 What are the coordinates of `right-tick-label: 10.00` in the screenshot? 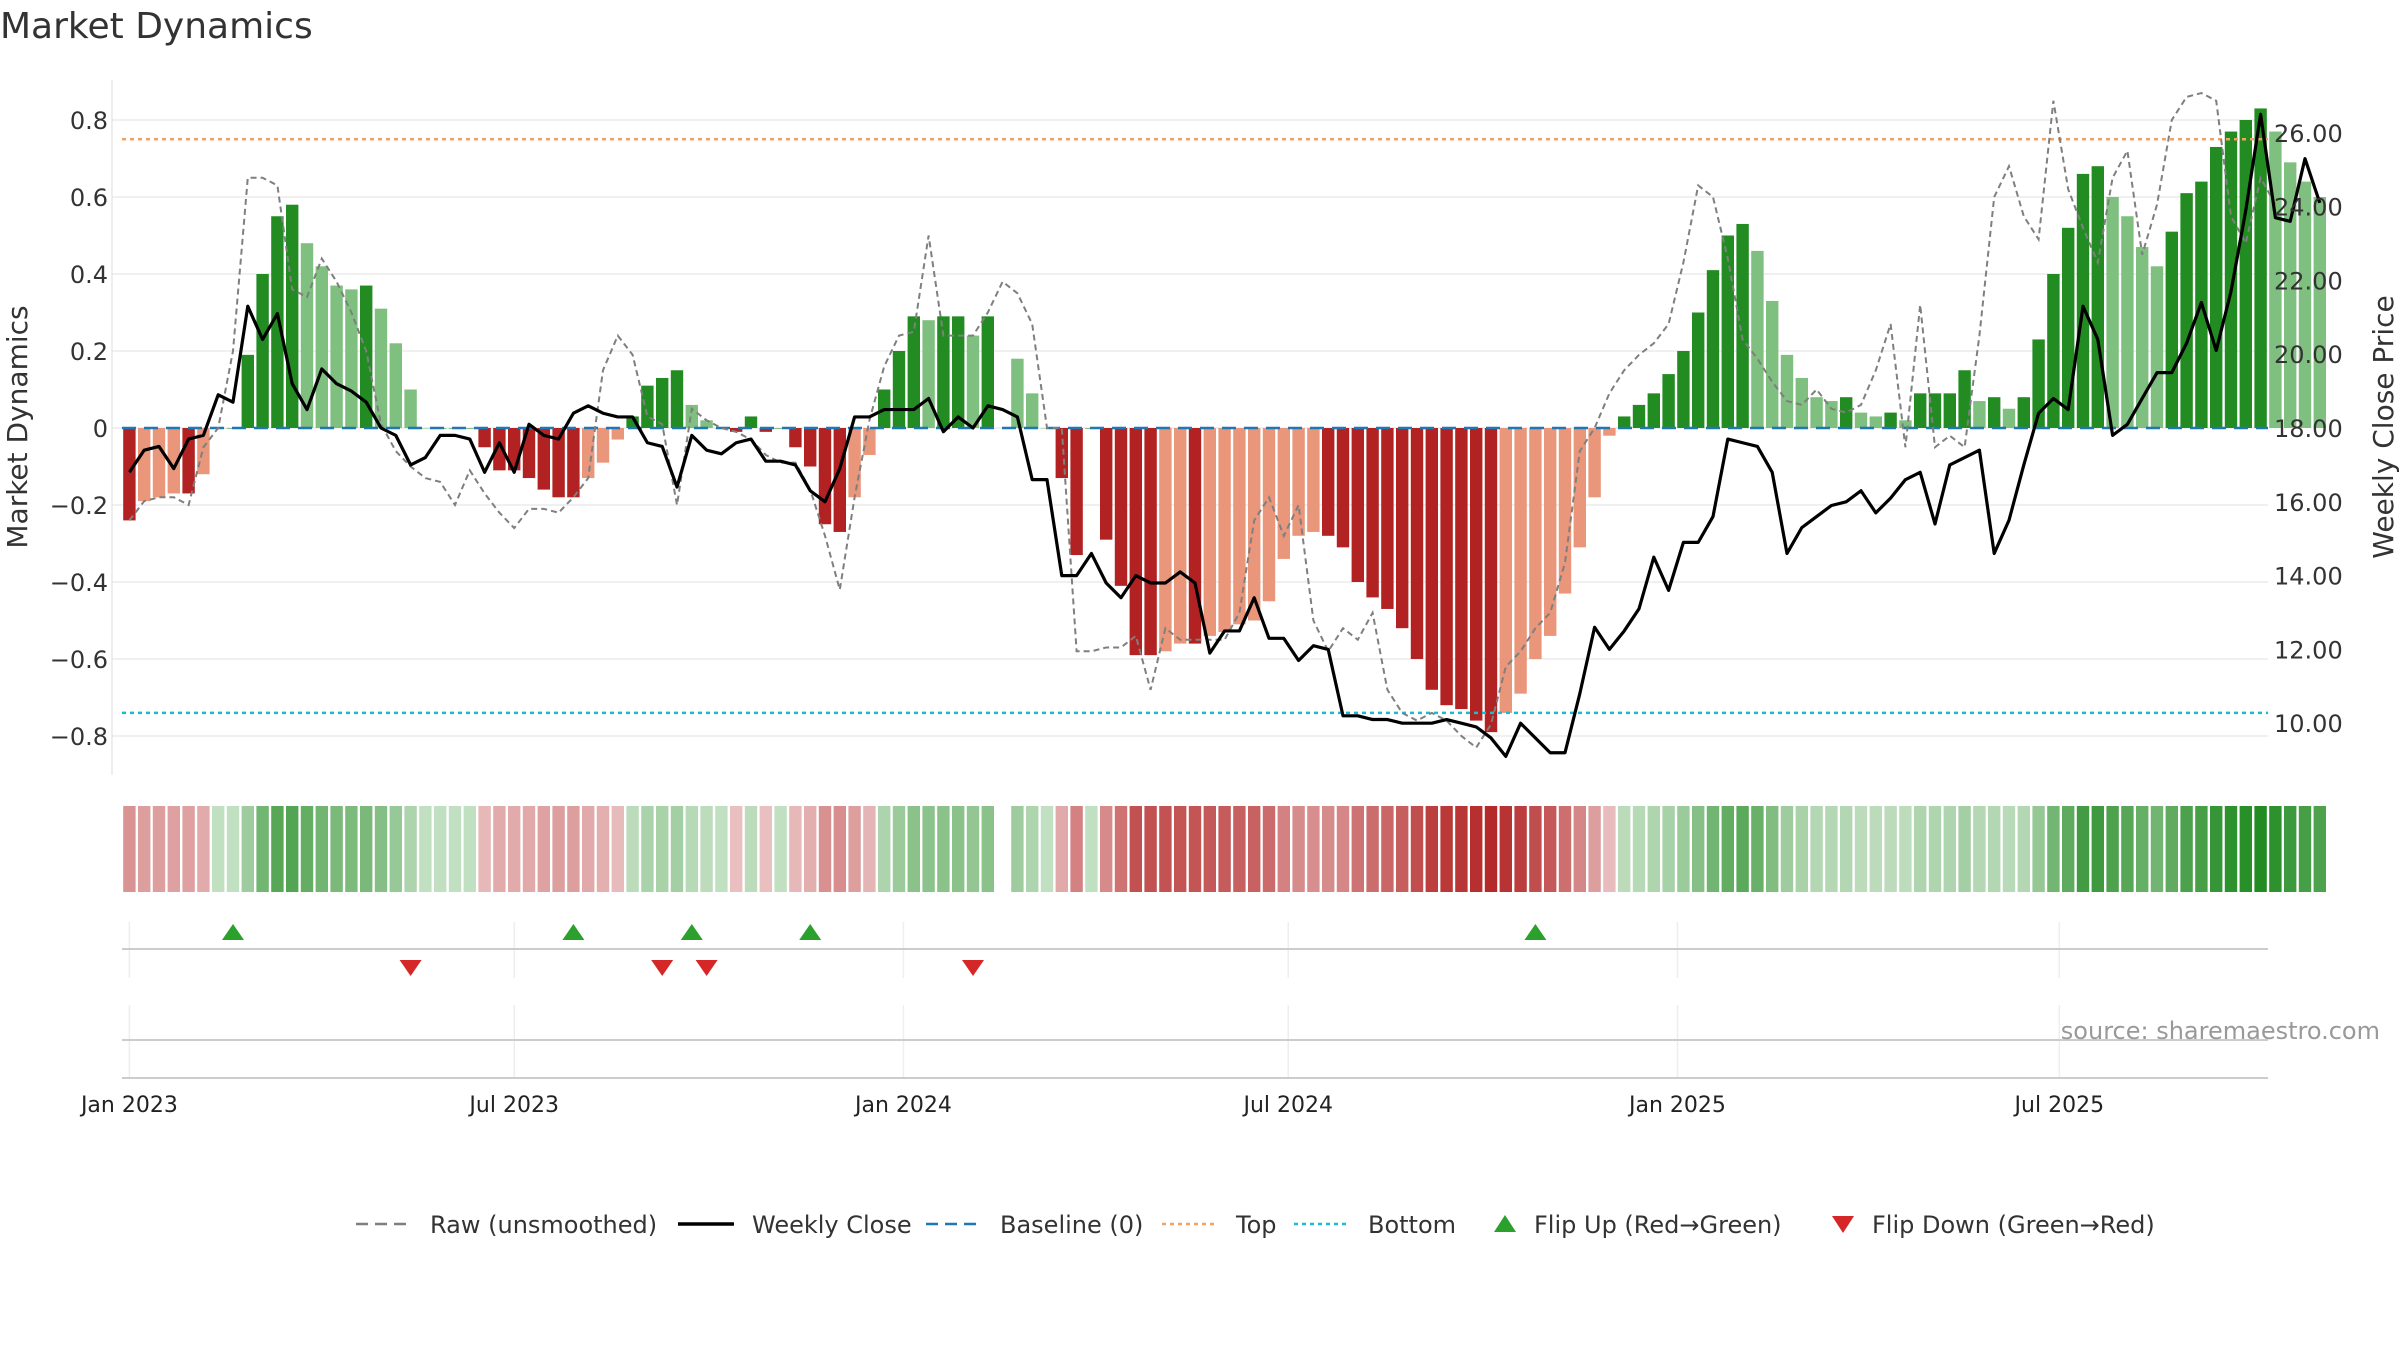 It's located at (2308, 724).